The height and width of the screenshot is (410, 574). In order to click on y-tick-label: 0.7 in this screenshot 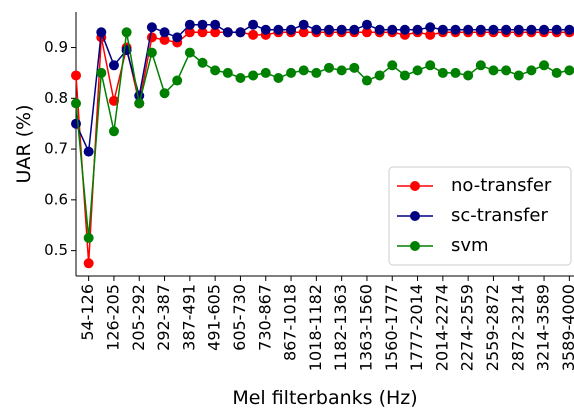, I will do `click(56, 149)`.